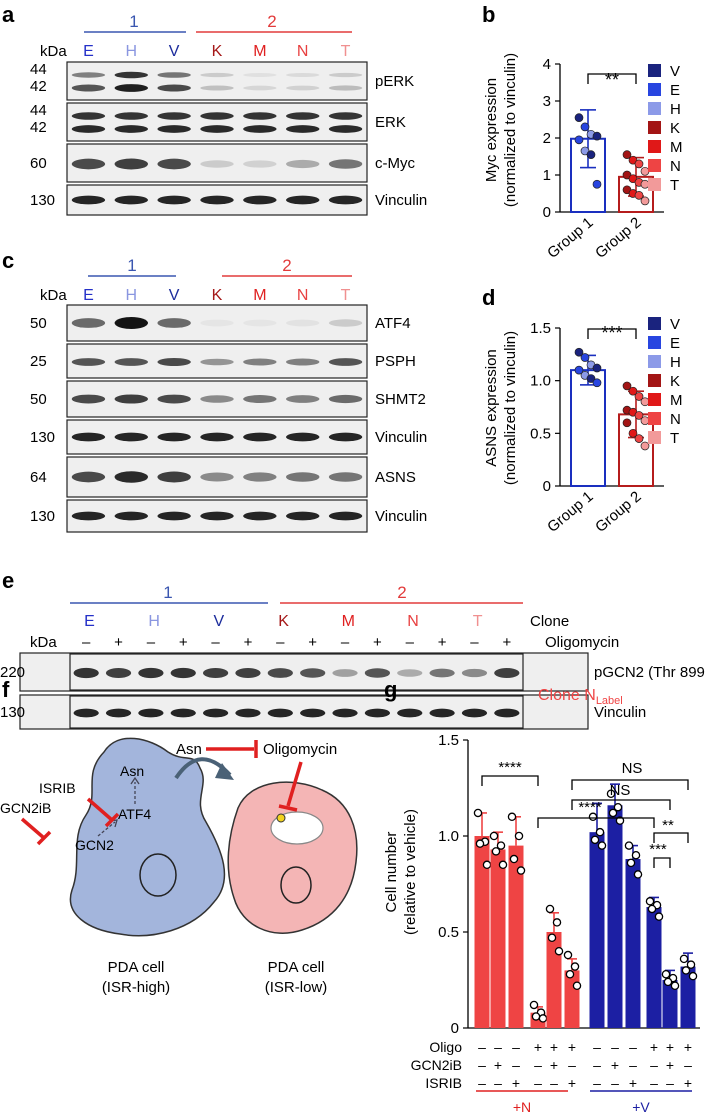 Image resolution: width=705 pixels, height=1119 pixels. I want to click on blot-frame, so click(296, 712).